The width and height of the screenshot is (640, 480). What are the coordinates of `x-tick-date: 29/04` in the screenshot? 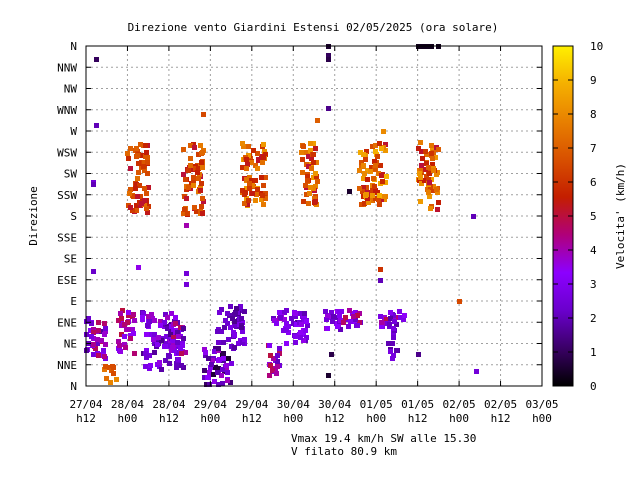 It's located at (210, 404).